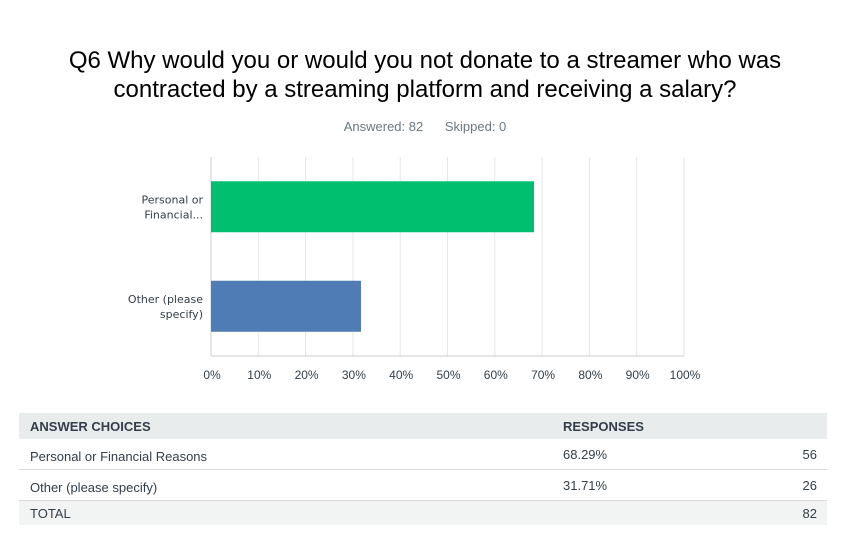  I want to click on skipped-count: Skipped: 0, so click(475, 126).